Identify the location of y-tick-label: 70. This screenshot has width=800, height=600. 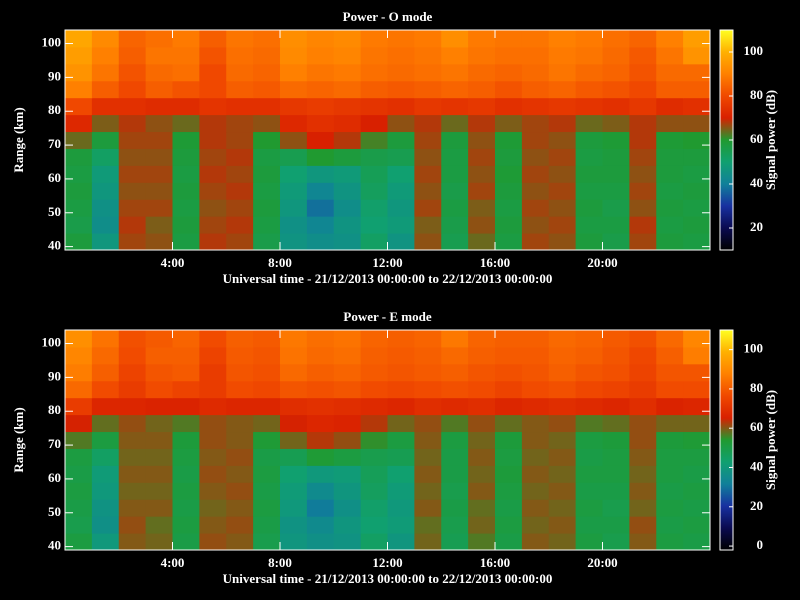
(54, 143).